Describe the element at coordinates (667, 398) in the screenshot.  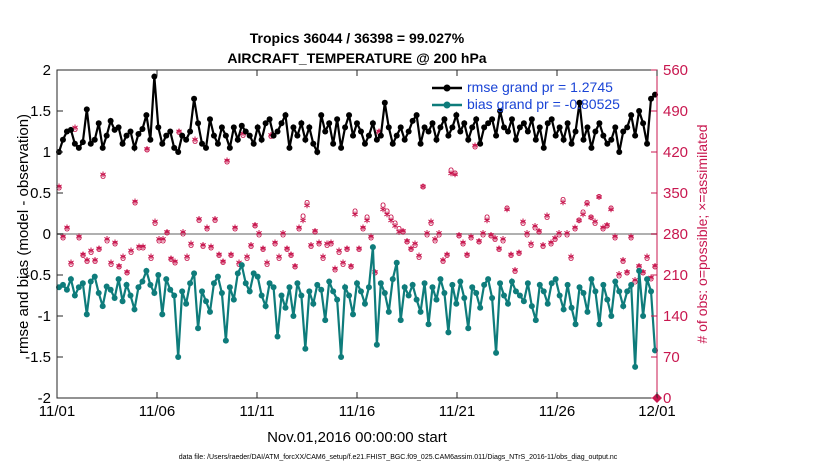
I see `y2-tick-label: 0` at that location.